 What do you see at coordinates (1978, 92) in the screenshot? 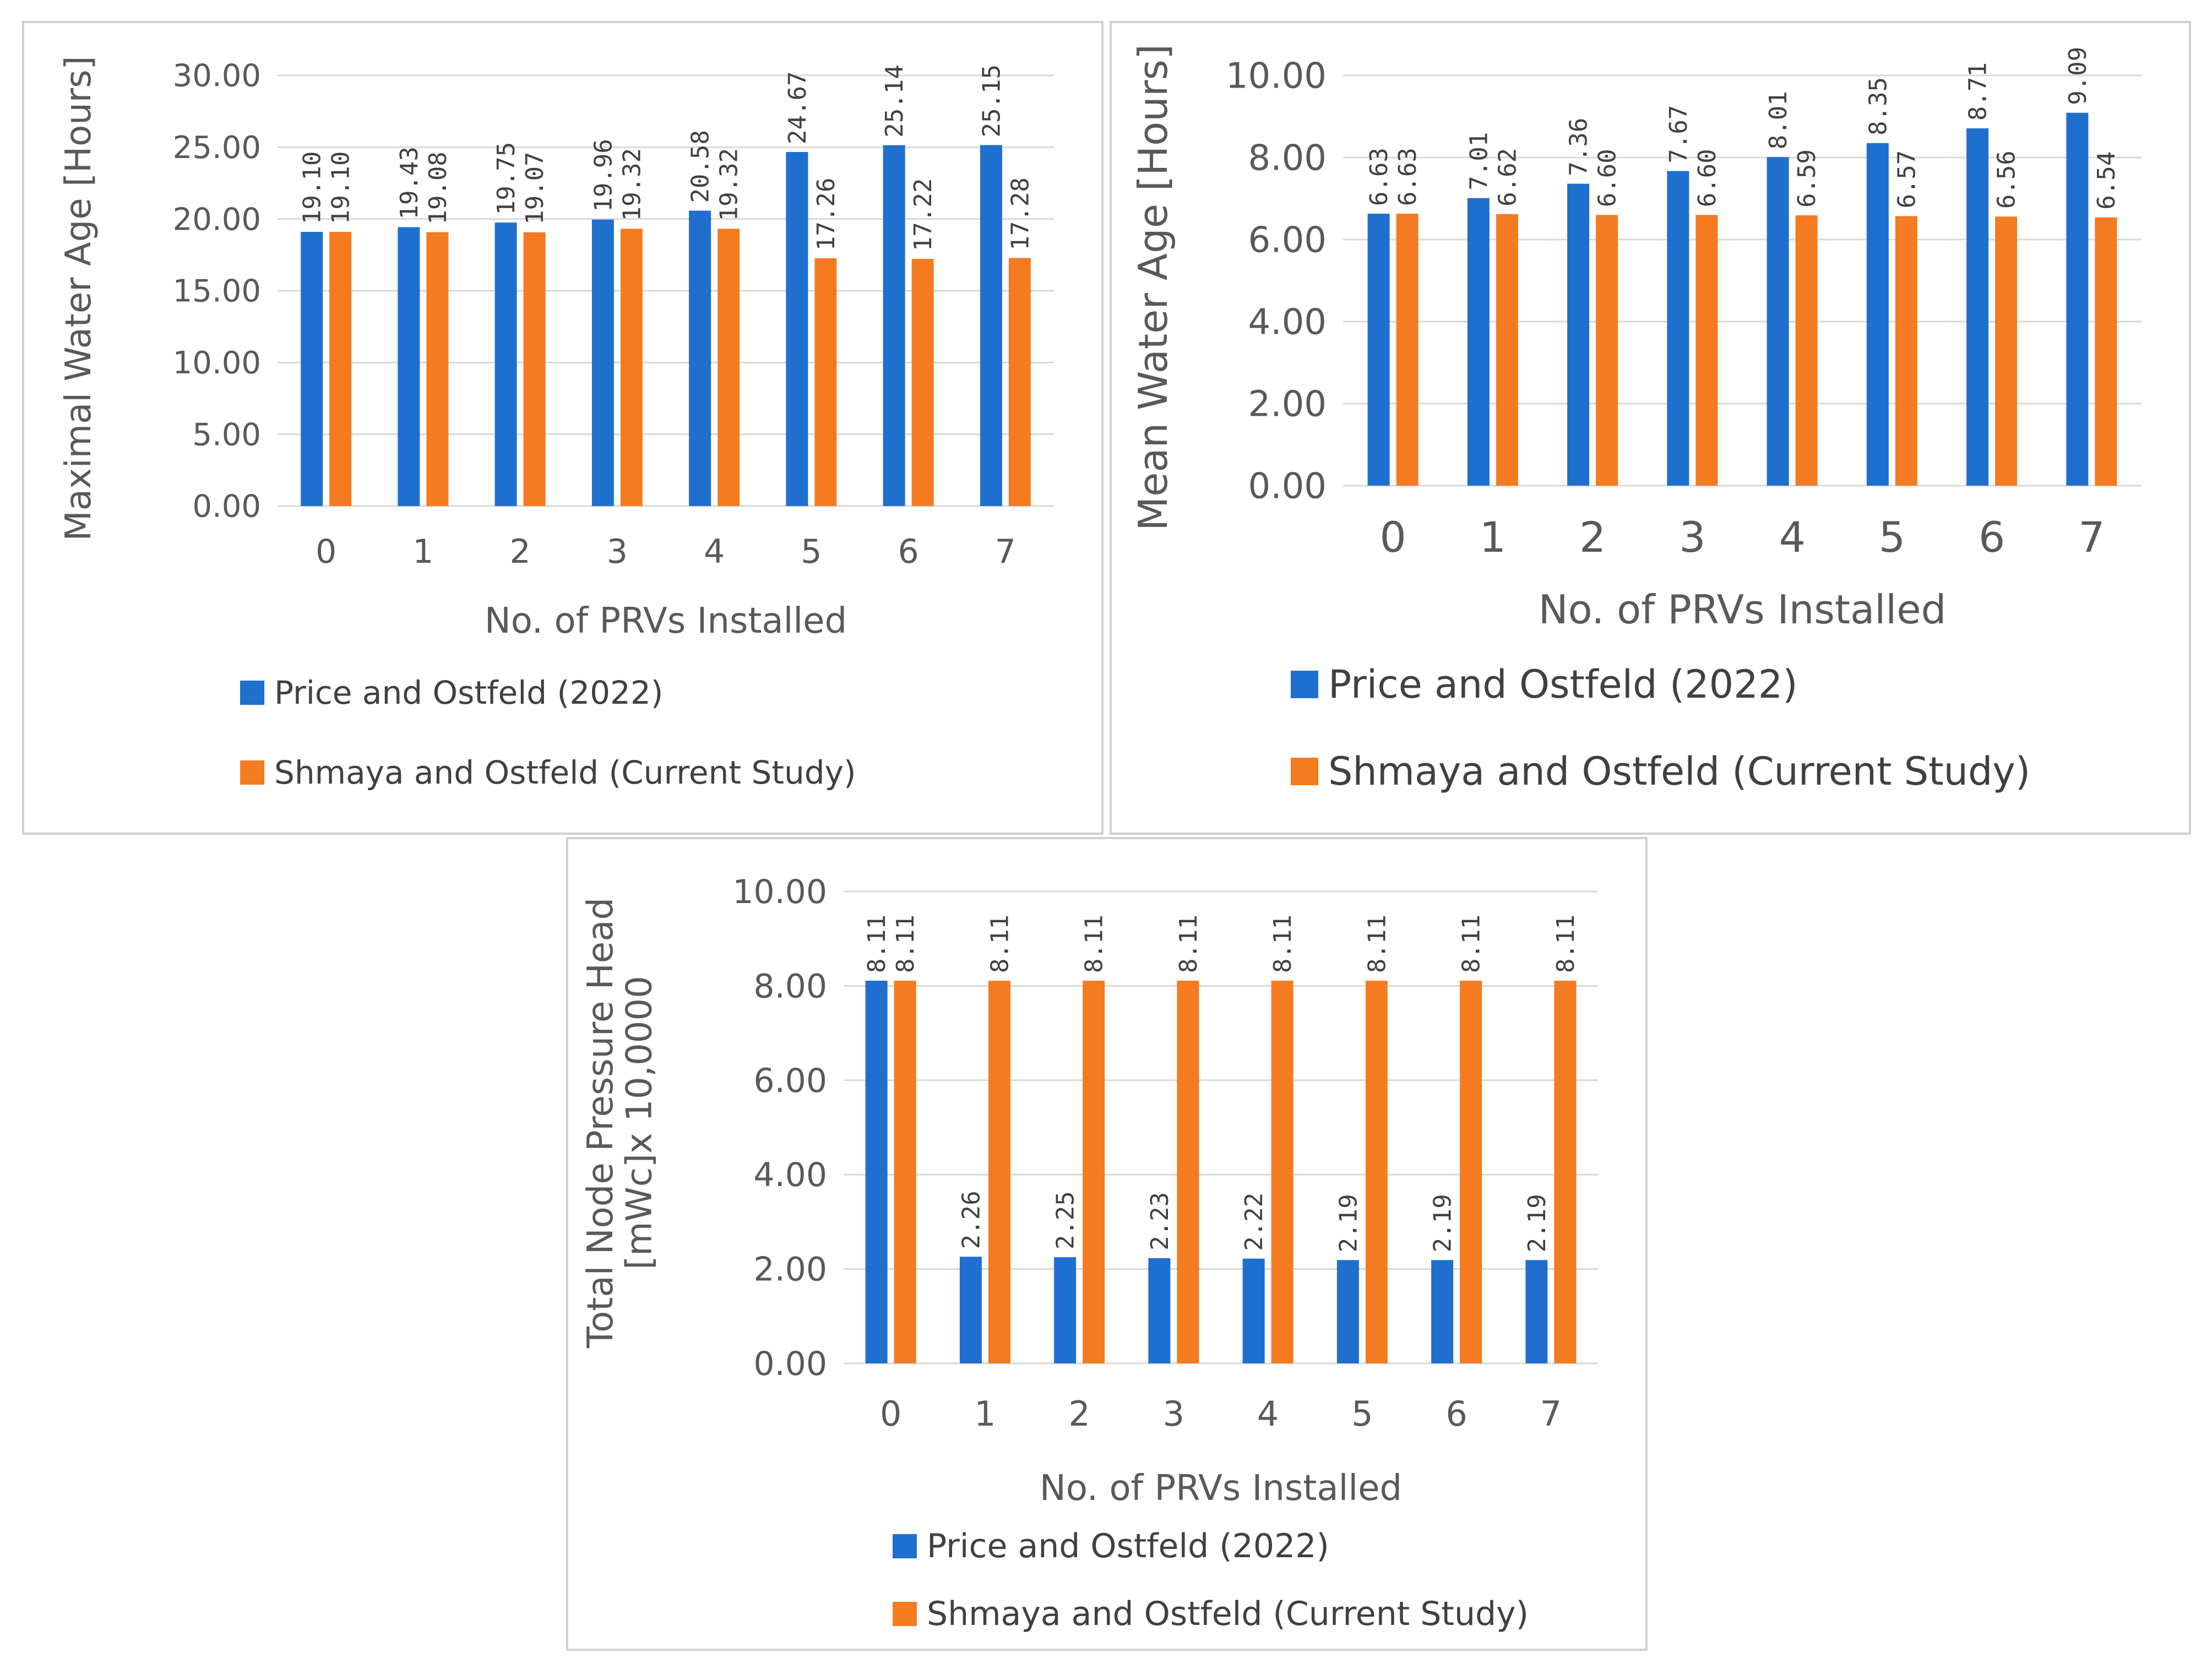
I see `data-label-series-1: 8.71` at bounding box center [1978, 92].